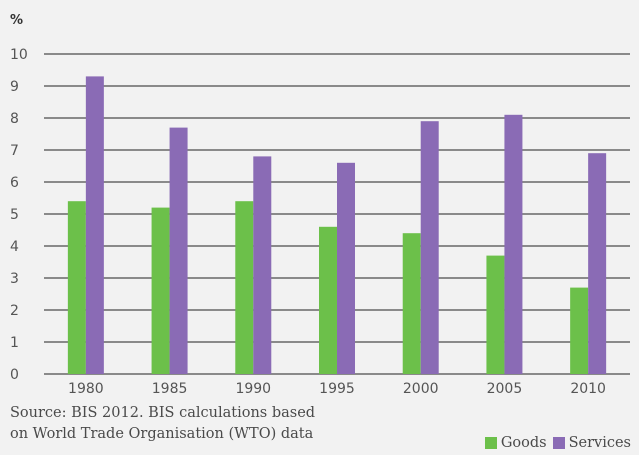  I want to click on x-tick-label-2000: 2000, so click(421, 389).